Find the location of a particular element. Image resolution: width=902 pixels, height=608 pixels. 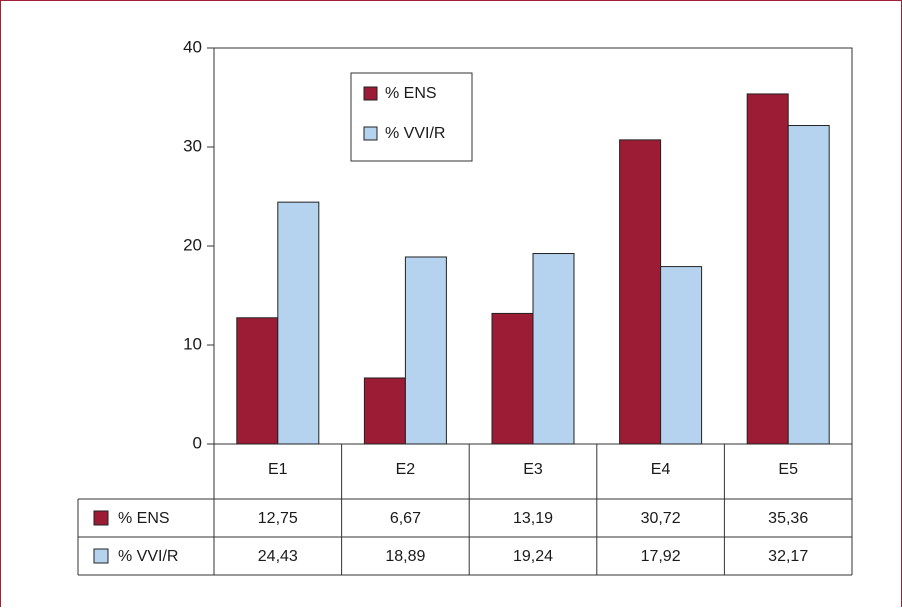

category-label: E4 is located at coordinates (661, 469).